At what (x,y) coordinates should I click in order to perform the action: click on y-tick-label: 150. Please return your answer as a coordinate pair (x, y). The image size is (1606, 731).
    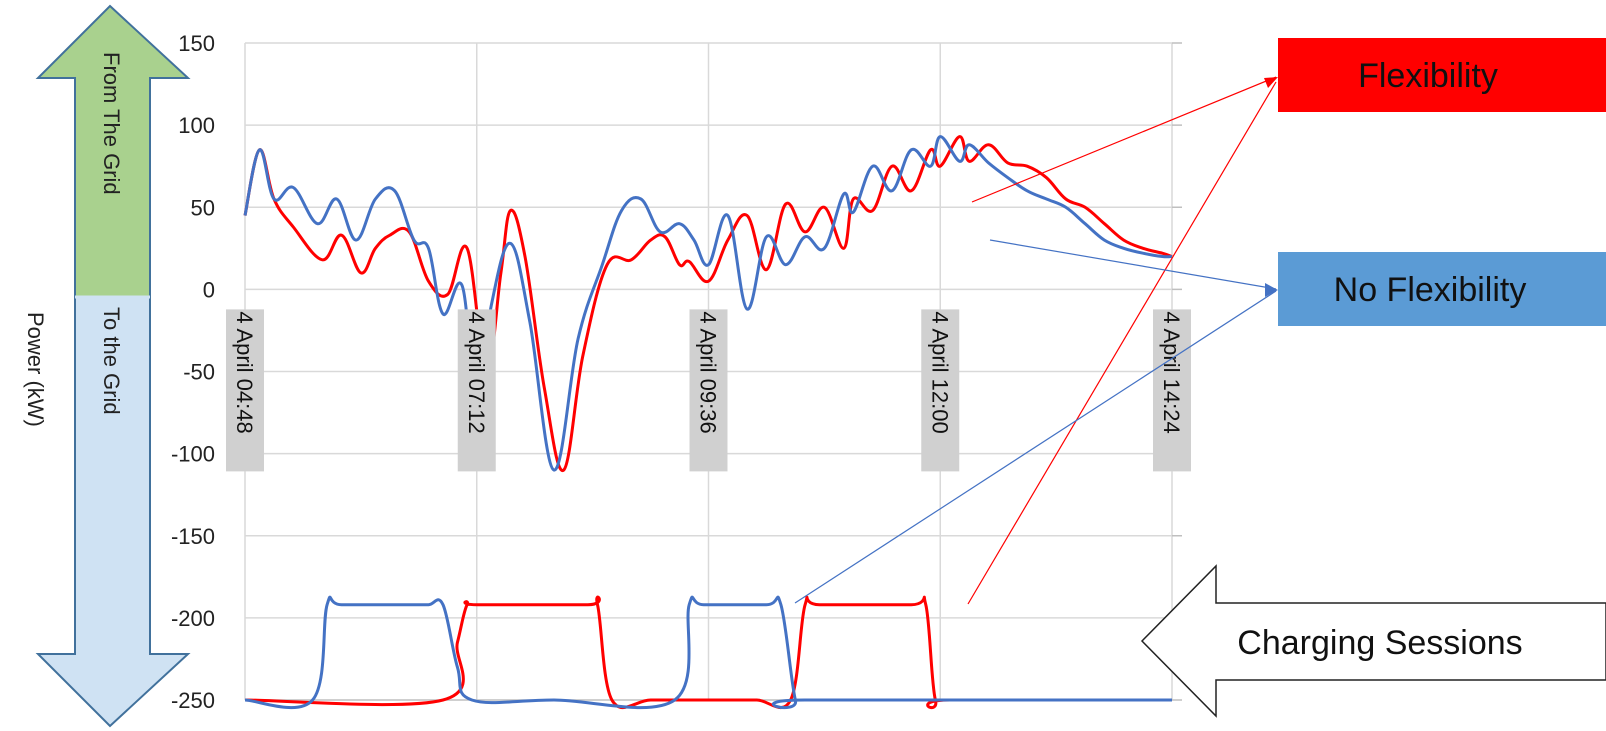
    Looking at the image, I should click on (196, 43).